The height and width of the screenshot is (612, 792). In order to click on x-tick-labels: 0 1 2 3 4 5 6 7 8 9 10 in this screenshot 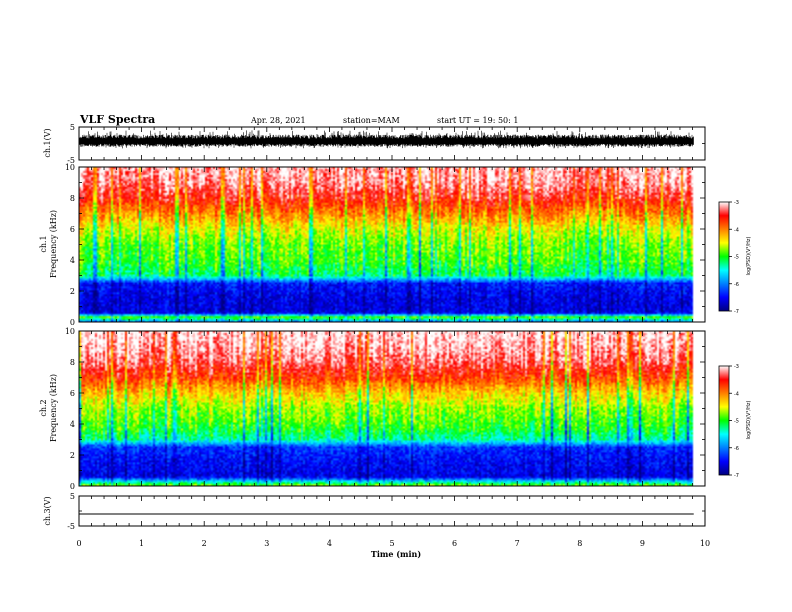, I will do `click(393, 543)`.